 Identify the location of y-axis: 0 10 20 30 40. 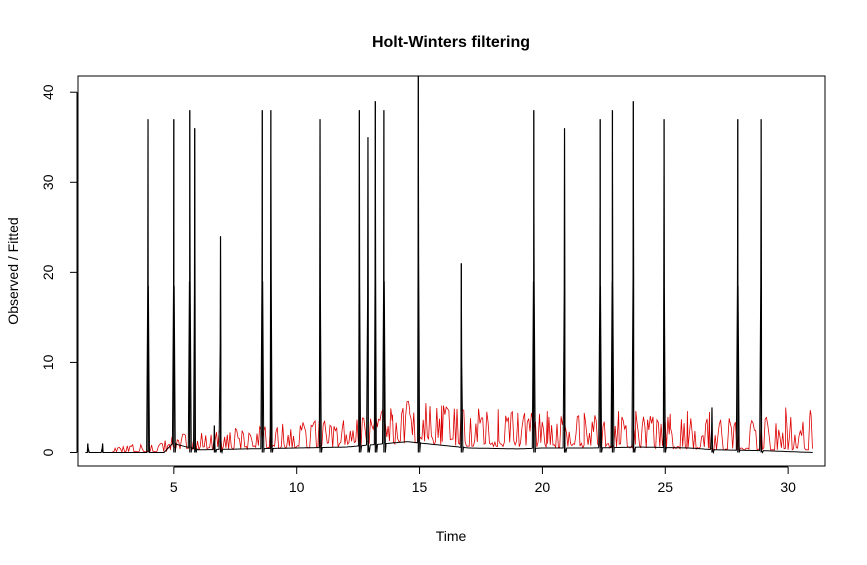
(59, 270).